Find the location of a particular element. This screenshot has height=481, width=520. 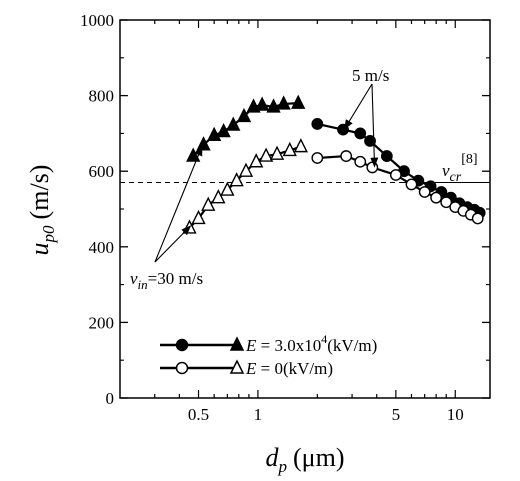

legend-marker-filled-triangle is located at coordinates (237, 343).